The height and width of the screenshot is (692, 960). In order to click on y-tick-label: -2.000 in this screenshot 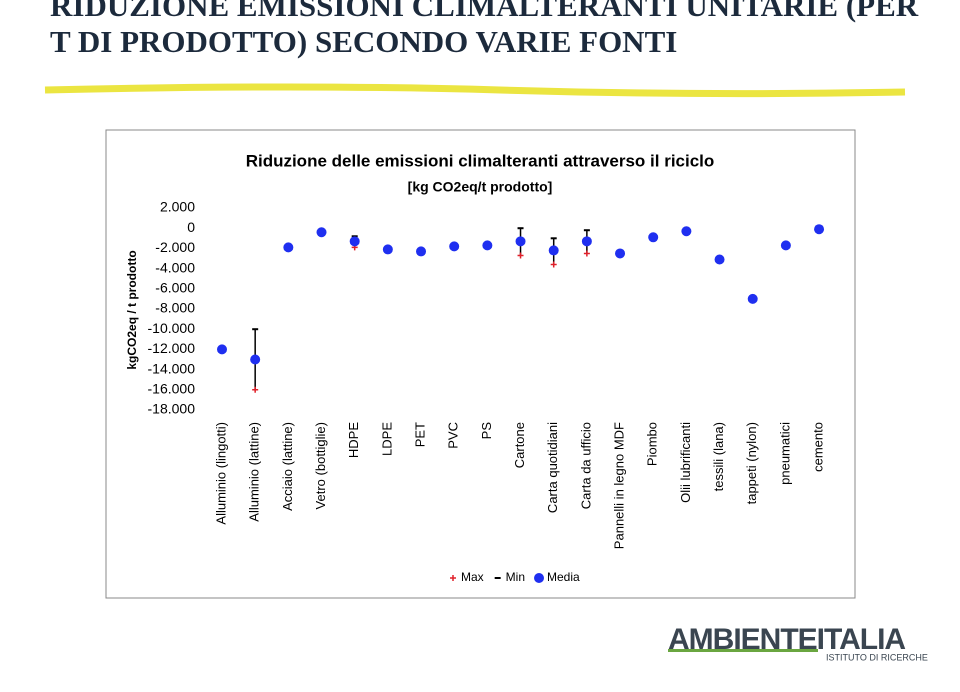, I will do `click(175, 247)`.